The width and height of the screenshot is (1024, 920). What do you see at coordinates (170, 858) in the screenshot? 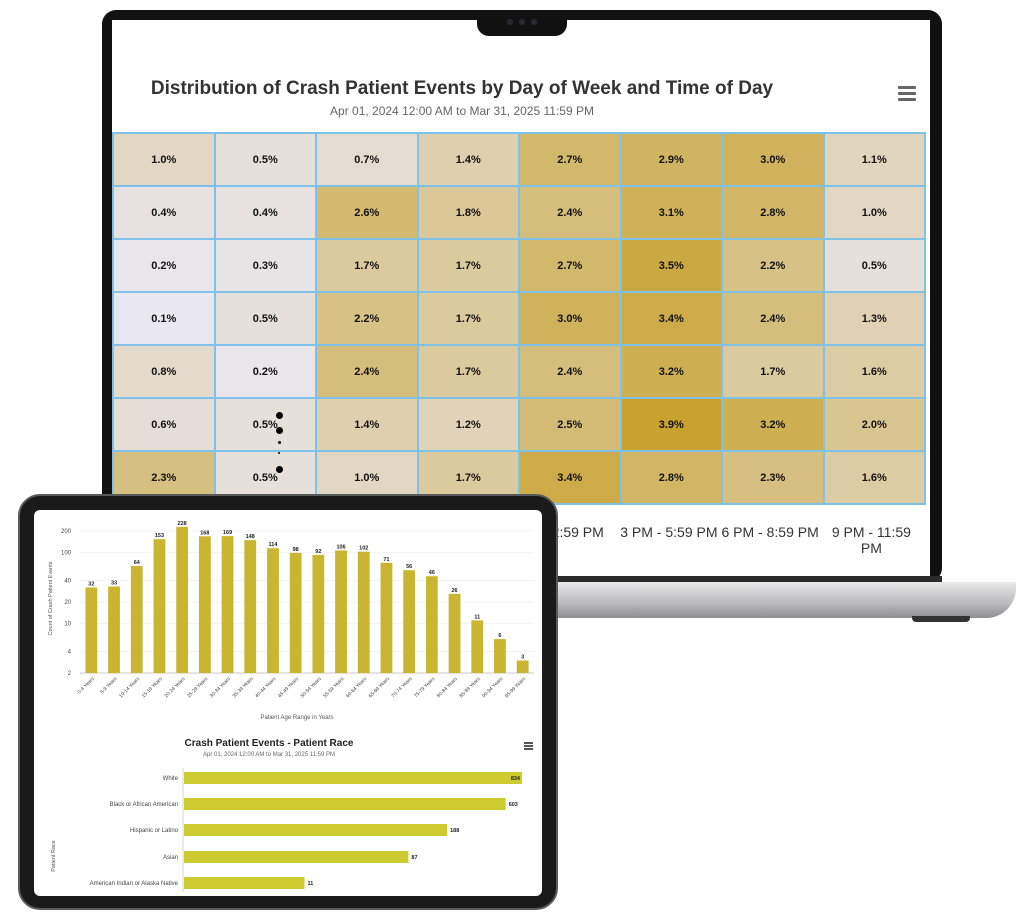
I see `race-category-label: Asian` at bounding box center [170, 858].